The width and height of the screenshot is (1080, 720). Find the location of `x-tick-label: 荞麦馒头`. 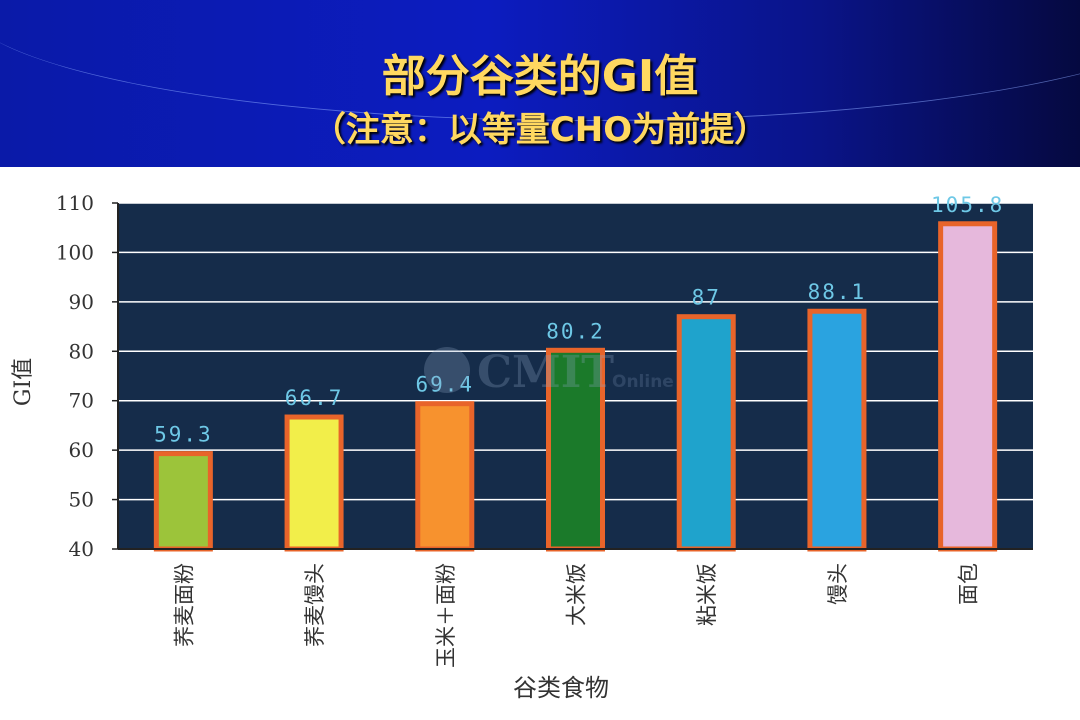

x-tick-label: 荞麦馒头 is located at coordinates (315, 605).